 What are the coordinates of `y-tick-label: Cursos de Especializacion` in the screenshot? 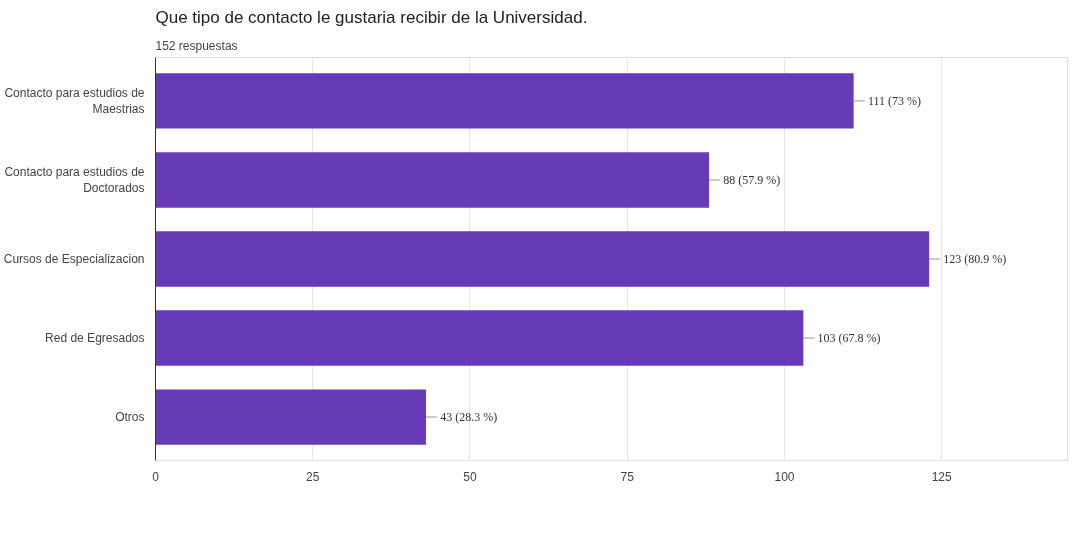 It's located at (74, 259).